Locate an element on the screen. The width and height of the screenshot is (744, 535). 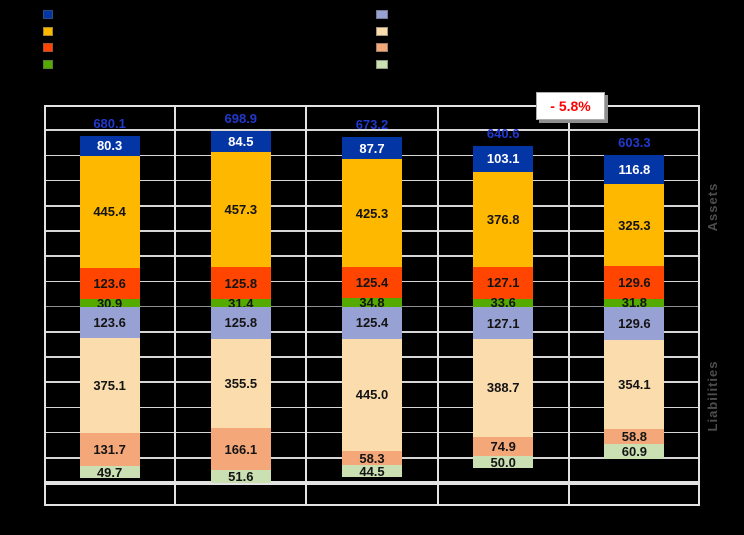
change-callout-text: - 5.8% is located at coordinates (570, 106).